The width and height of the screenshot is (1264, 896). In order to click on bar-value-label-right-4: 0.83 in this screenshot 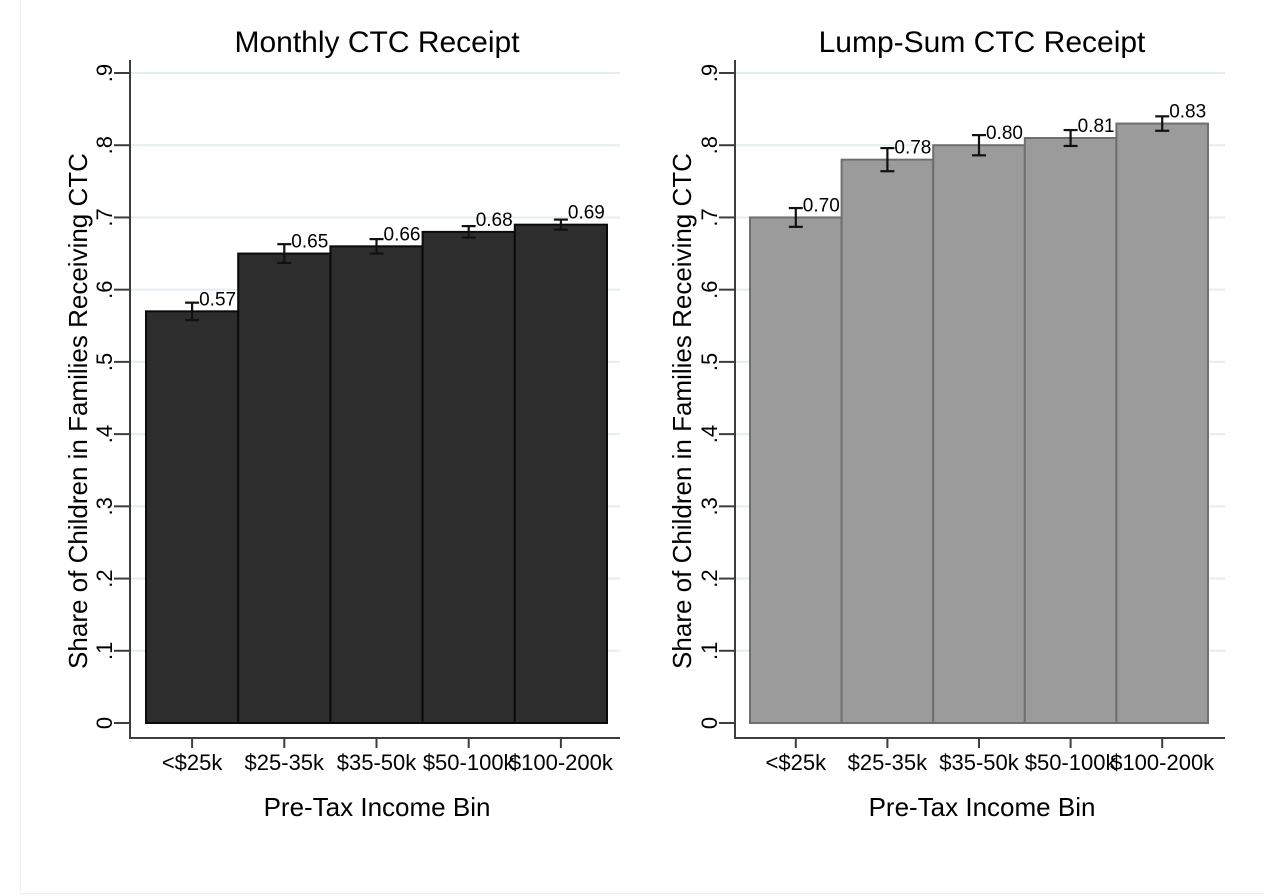, I will do `click(1187, 112)`.